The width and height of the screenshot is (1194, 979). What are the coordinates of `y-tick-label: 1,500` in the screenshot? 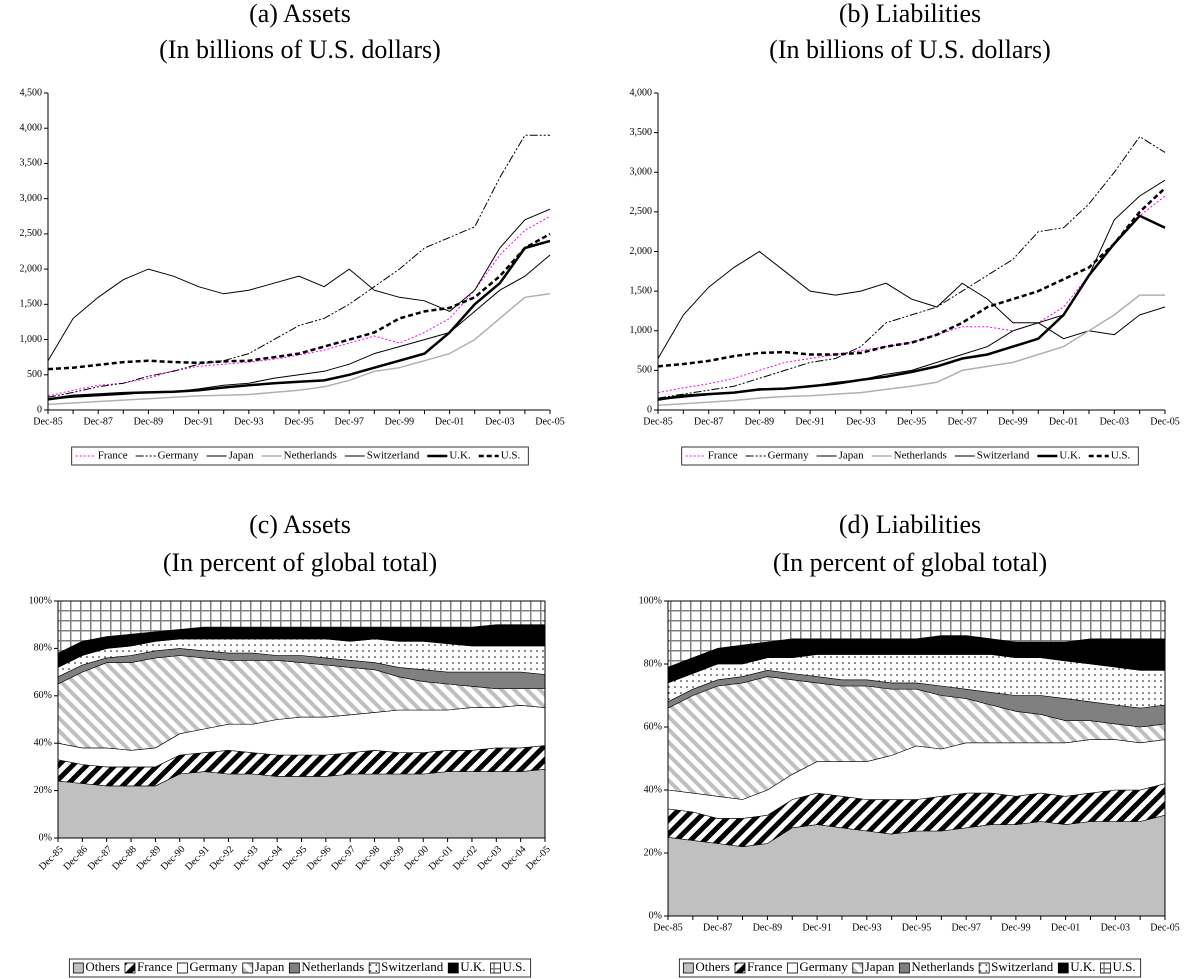 It's located at (31, 304).